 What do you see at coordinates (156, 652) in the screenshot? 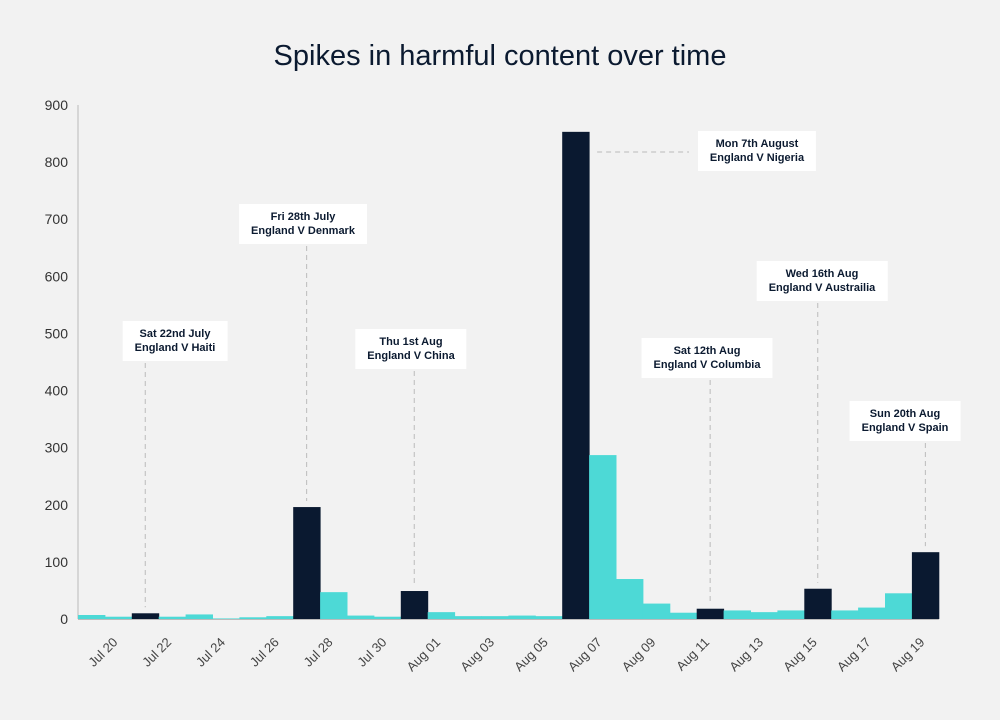
I see `x-tick-label: Jul 22` at bounding box center [156, 652].